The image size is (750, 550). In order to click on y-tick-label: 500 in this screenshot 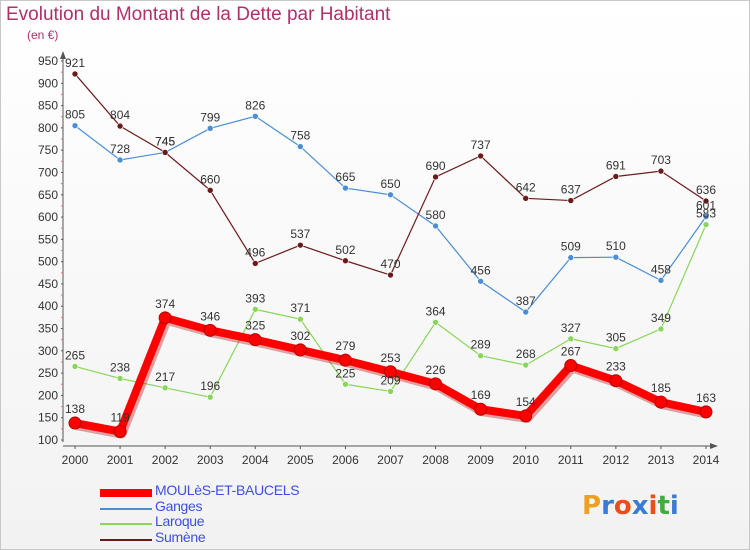, I will do `click(48, 262)`.